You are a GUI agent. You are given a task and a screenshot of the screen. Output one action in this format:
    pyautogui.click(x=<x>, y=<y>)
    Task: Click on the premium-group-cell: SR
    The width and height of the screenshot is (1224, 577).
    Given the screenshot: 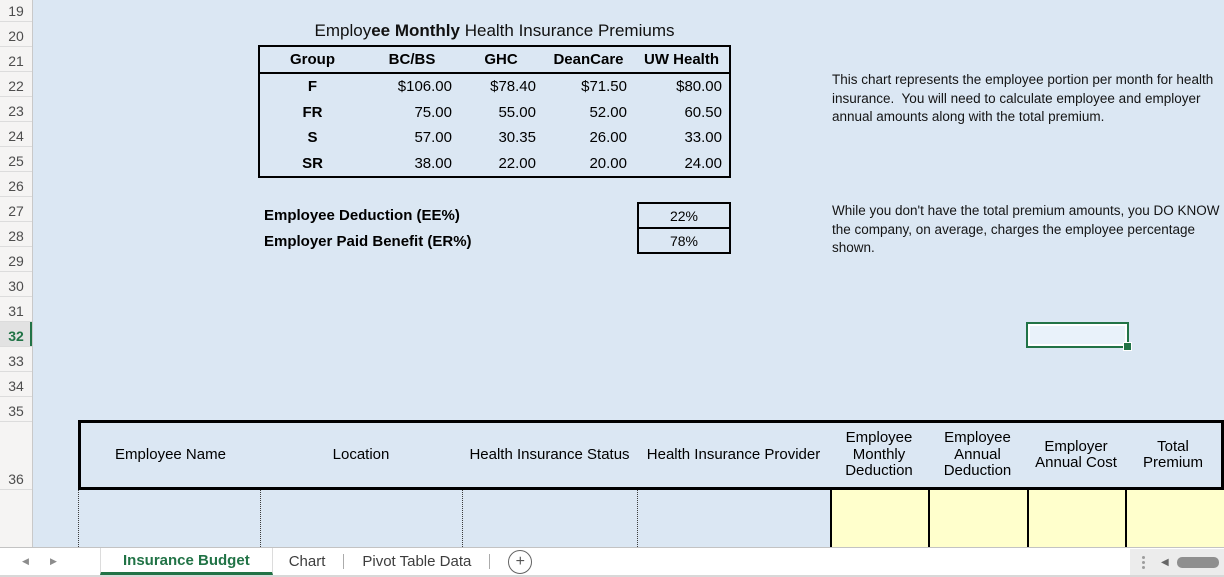 What is the action you would take?
    pyautogui.click(x=312, y=163)
    